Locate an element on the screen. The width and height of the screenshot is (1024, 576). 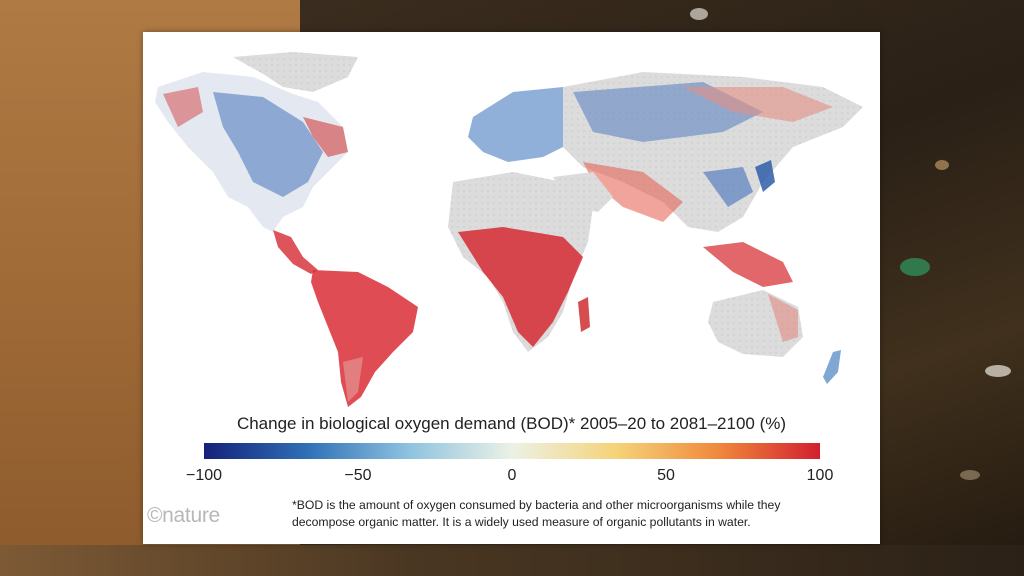
north-america-decrease-region is located at coordinates (268, 144).